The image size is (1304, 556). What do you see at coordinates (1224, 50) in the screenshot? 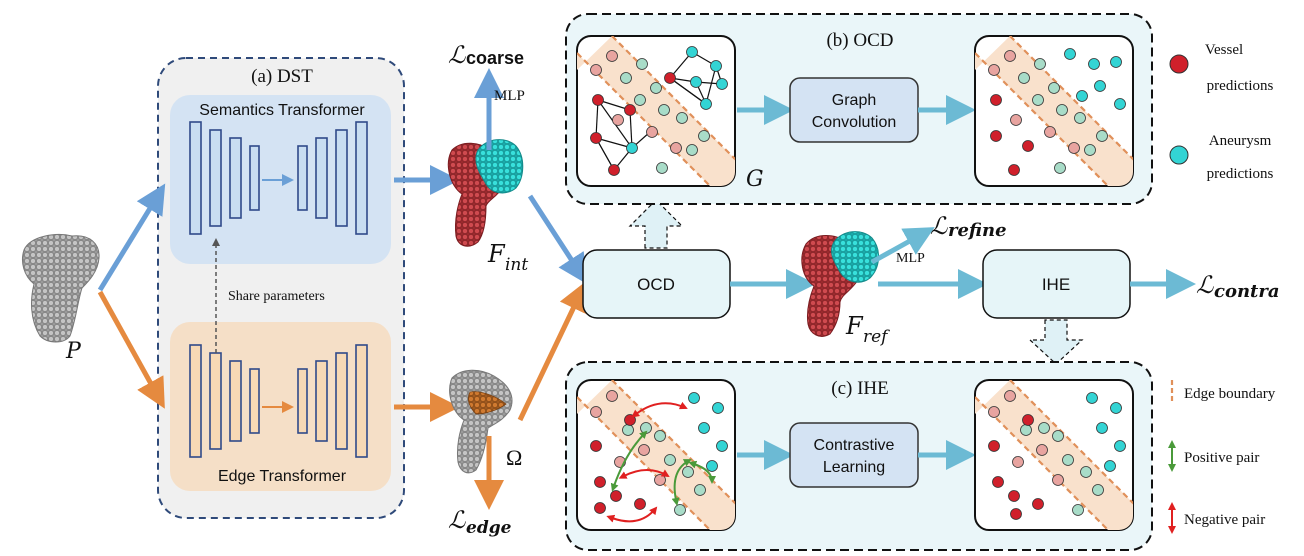
I see `vessel-legend-line1: Vessel` at bounding box center [1224, 50].